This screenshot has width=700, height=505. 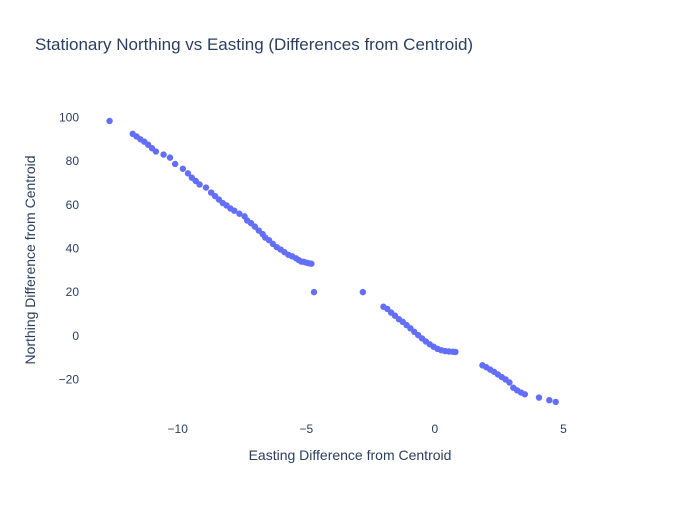 What do you see at coordinates (306, 429) in the screenshot?
I see `x-tick-label: −5` at bounding box center [306, 429].